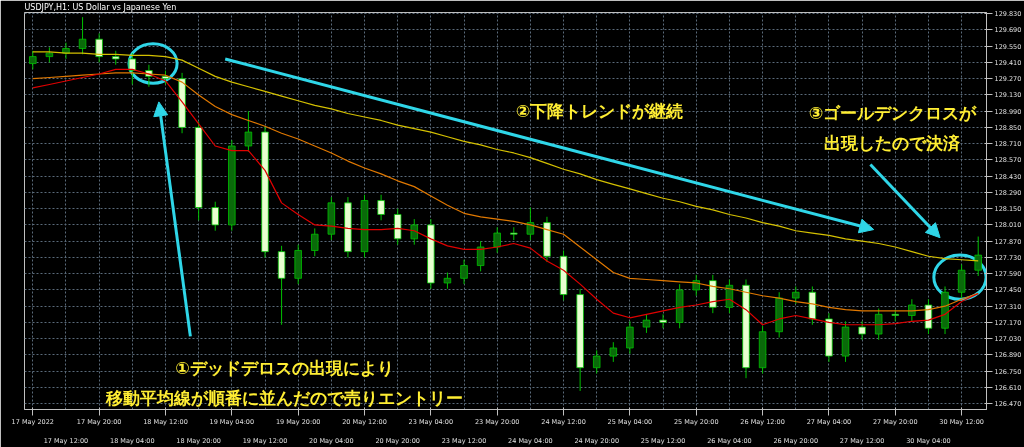  What do you see at coordinates (284, 382) in the screenshot?
I see `annotation: ①デッドデロスの出現により移動平均線が順番に並んだので売りエントリー` at bounding box center [284, 382].